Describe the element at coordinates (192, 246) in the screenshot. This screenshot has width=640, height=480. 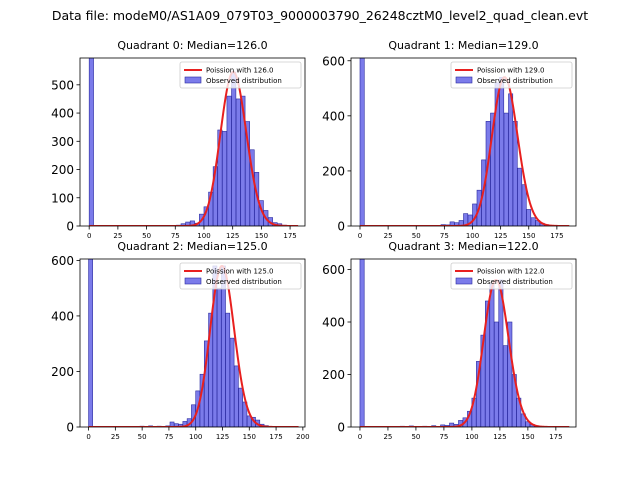
I see `panel-title: Quadrant 2: Median=125.0` at that location.